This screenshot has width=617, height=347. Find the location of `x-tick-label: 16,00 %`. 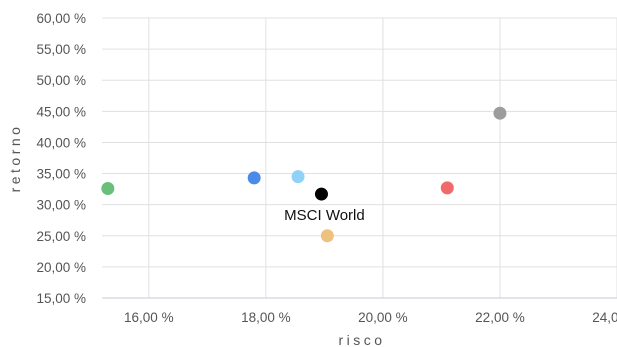

x-tick-label: 16,00 % is located at coordinates (149, 317).